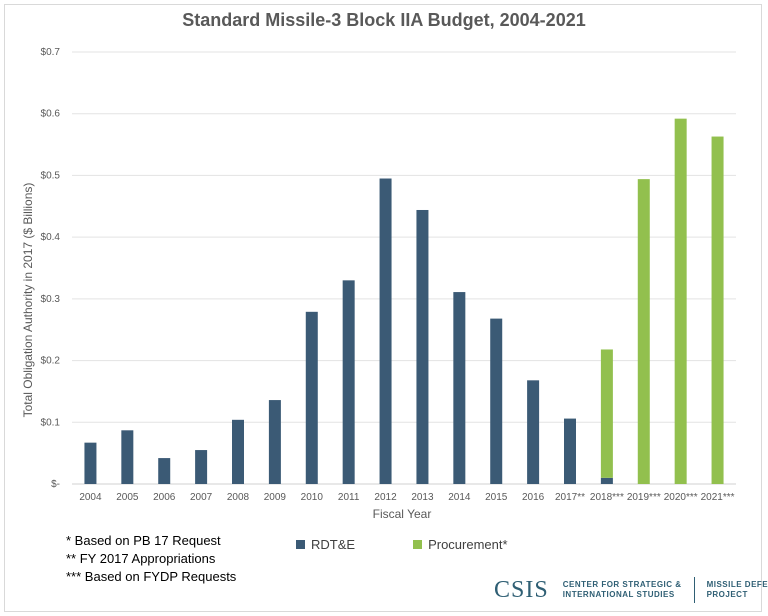 This screenshot has width=768, height=616. I want to click on x-tick-label: 2005, so click(127, 497).